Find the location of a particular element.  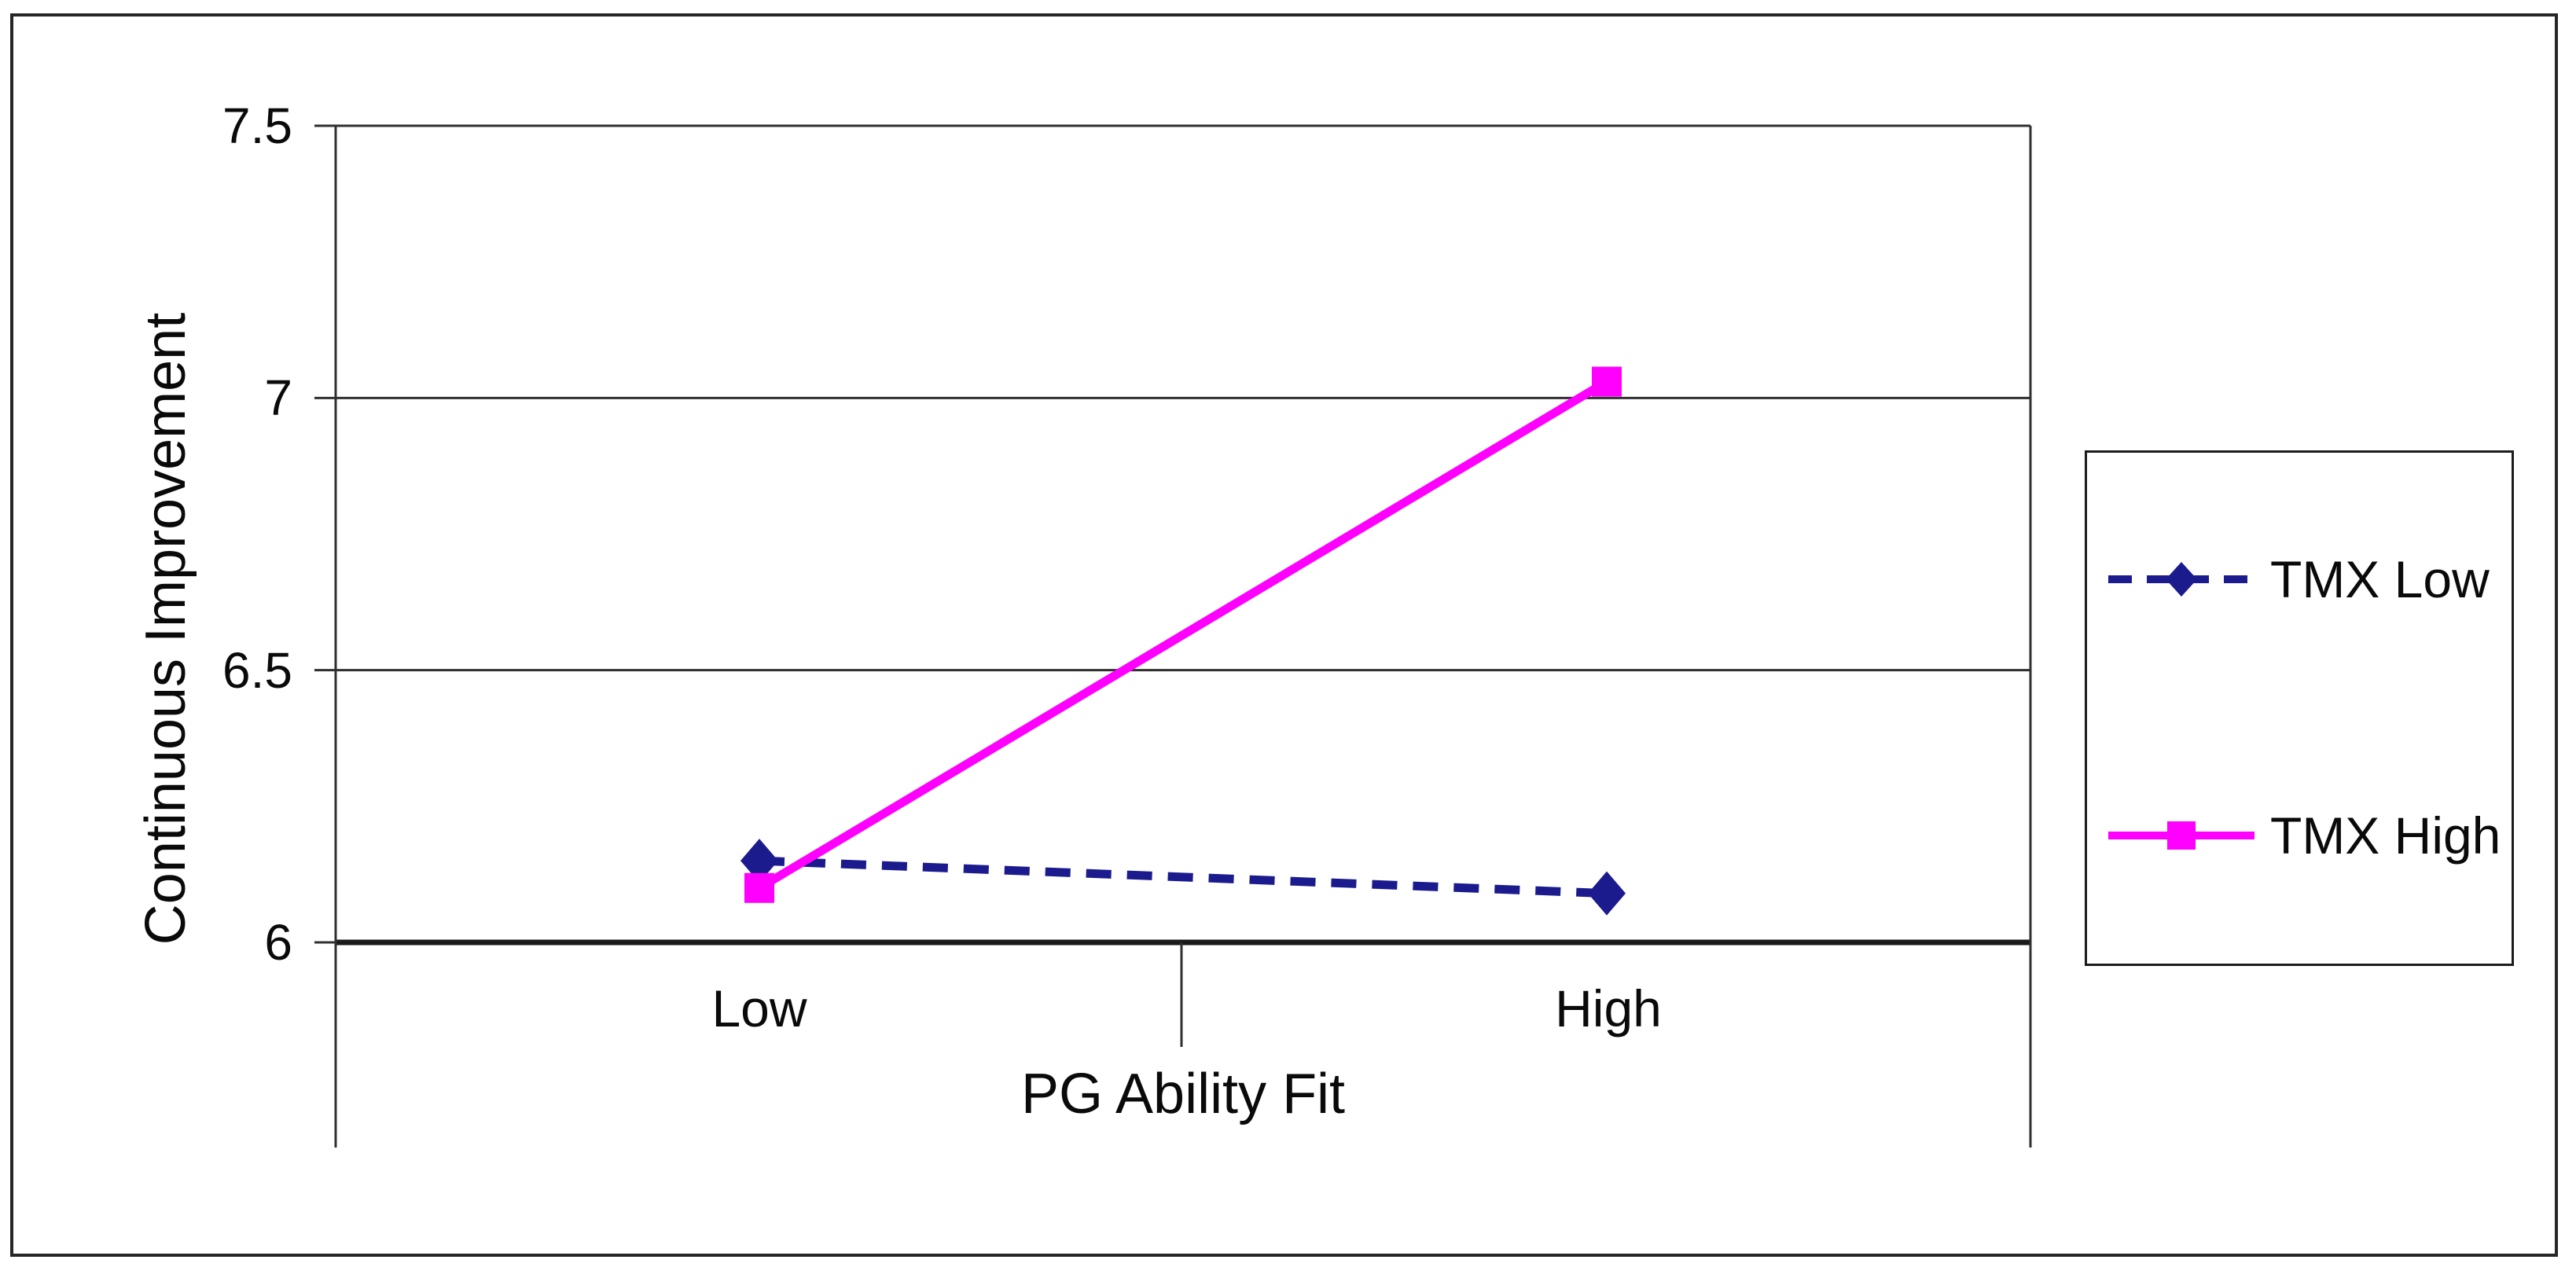

y-tick-label: 6.5 is located at coordinates (257, 670).